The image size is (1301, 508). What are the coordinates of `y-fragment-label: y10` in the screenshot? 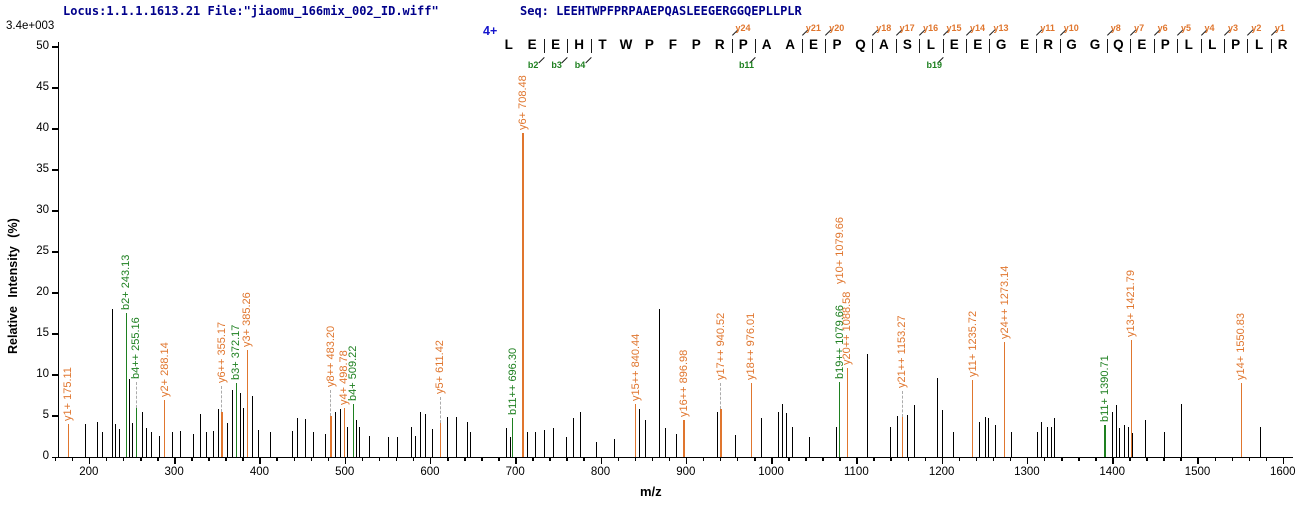 It's located at (1071, 28).